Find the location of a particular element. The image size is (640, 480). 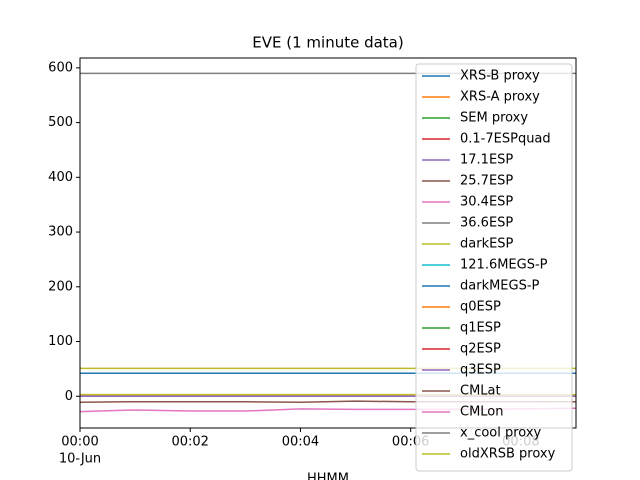

legend-label: XRS-A proxy is located at coordinates (500, 97).